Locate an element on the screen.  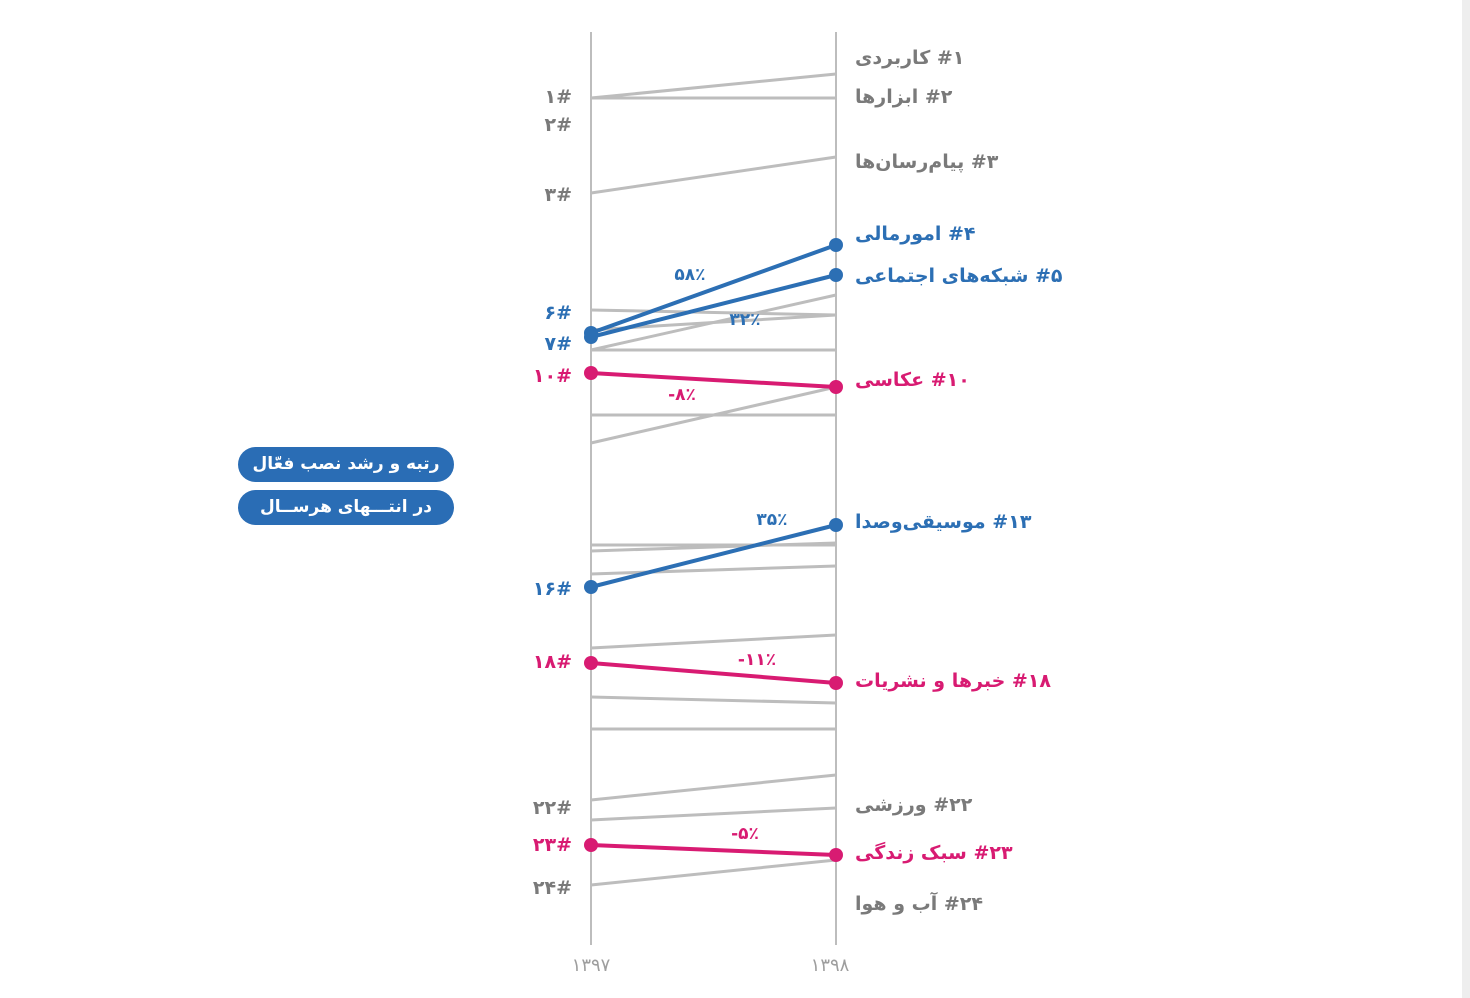
year-label: ۱۳۹۸ is located at coordinates (830, 965).